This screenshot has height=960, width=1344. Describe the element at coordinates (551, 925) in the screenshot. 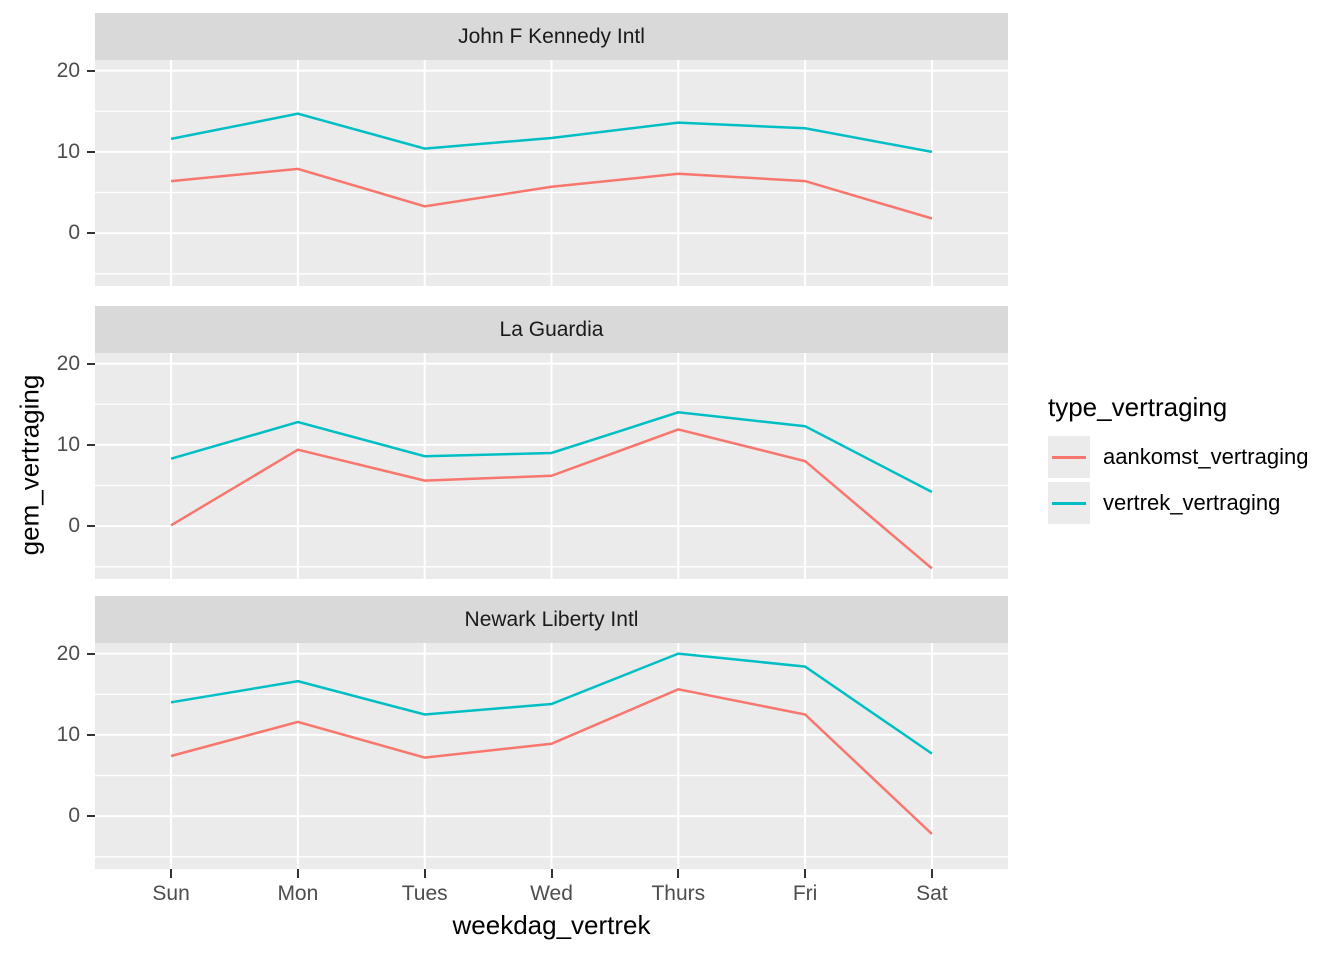

I see `x-axis-title: weekdag_vertrek` at that location.